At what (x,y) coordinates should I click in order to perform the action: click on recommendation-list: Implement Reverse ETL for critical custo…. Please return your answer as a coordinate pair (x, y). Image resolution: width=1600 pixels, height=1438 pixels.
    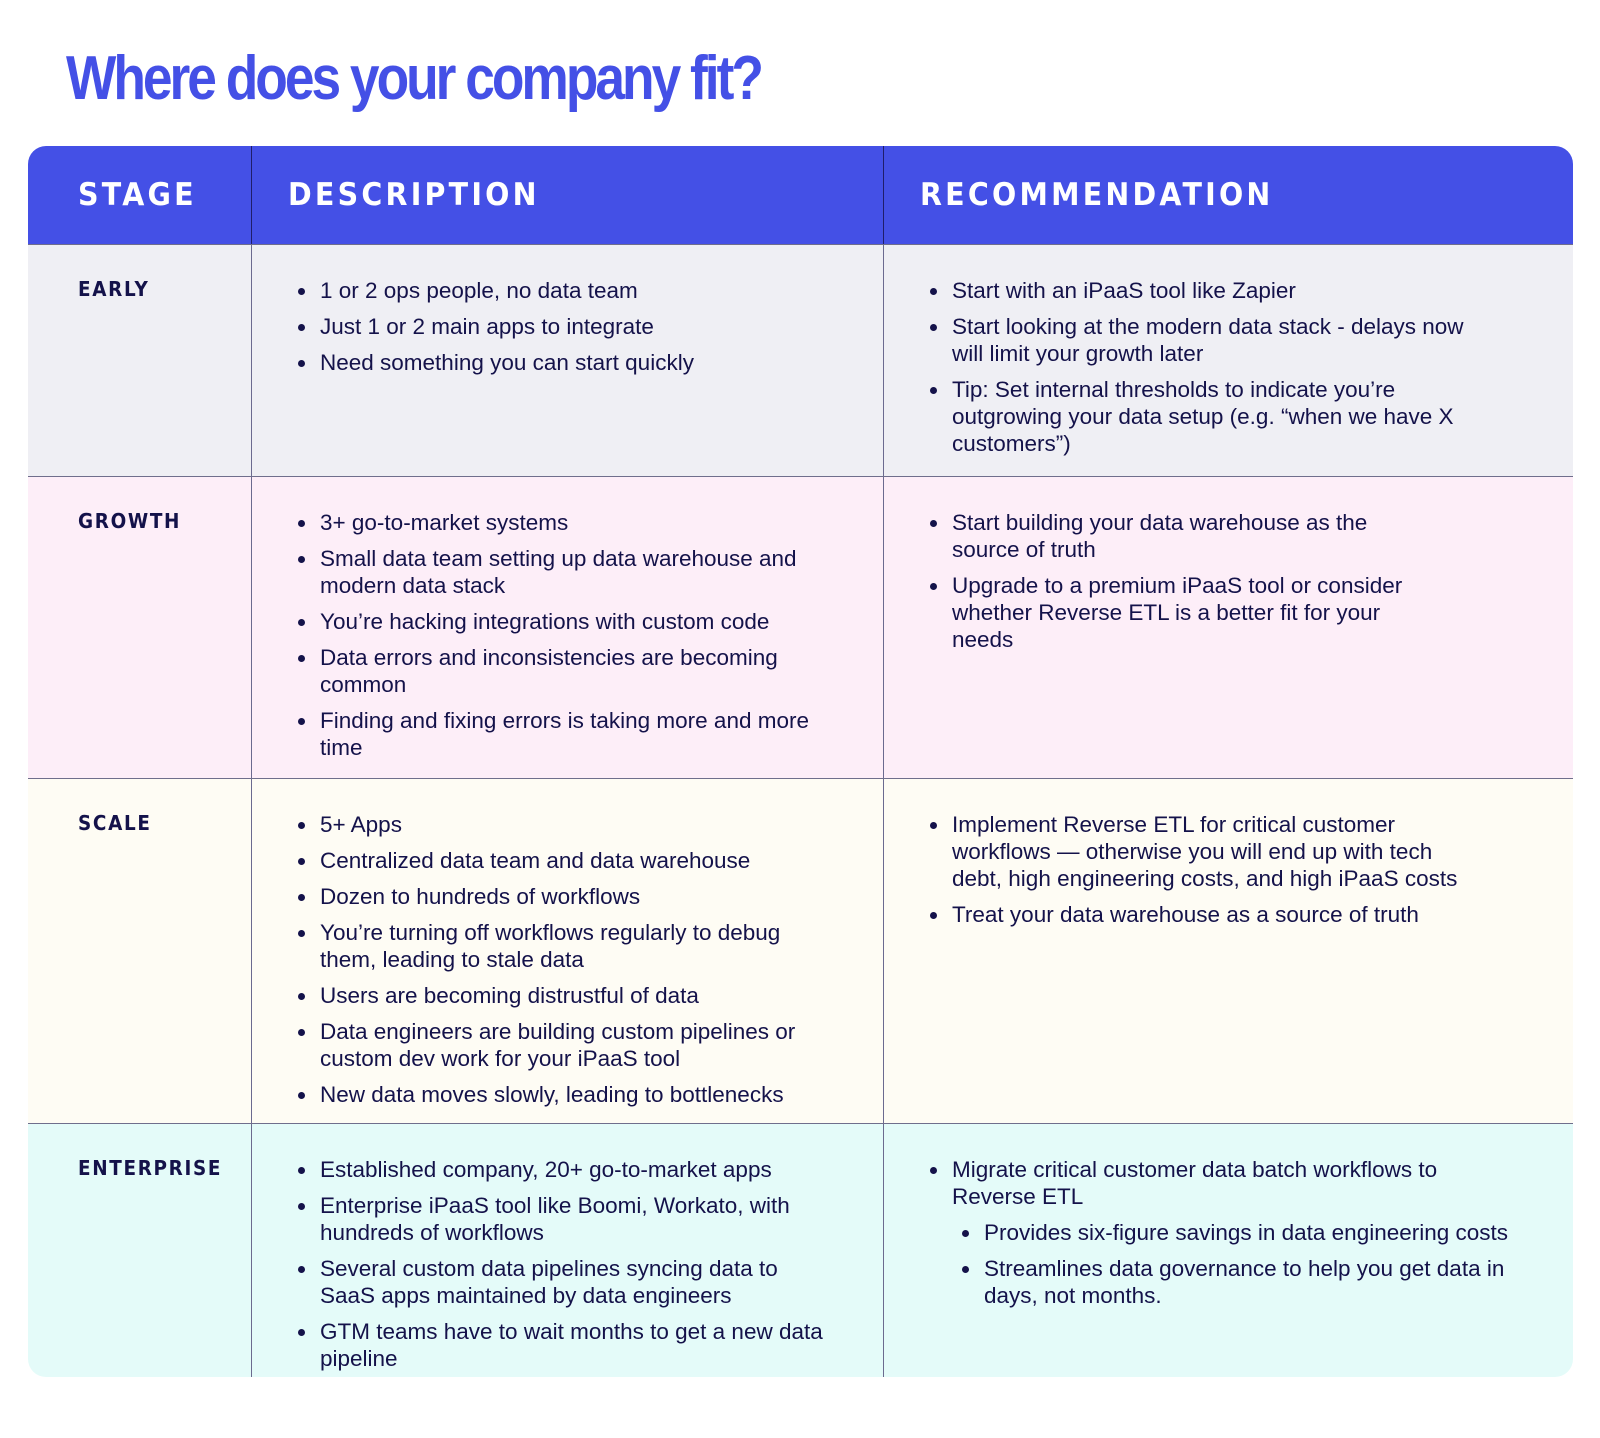
    Looking at the image, I should click on (1190, 869).